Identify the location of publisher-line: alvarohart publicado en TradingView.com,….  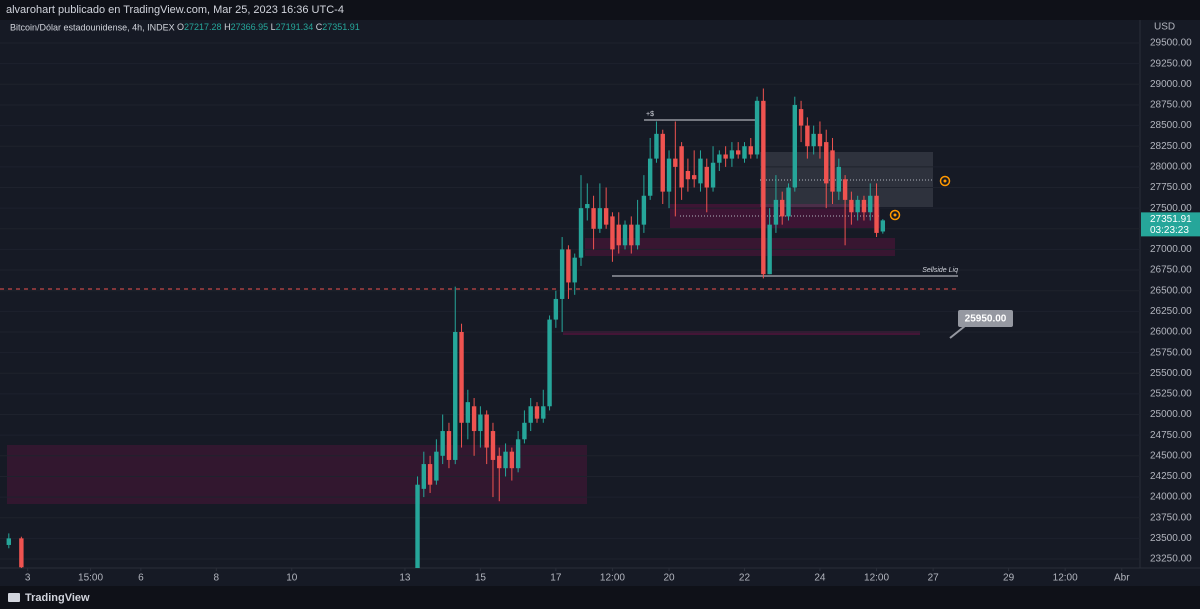
(175, 10).